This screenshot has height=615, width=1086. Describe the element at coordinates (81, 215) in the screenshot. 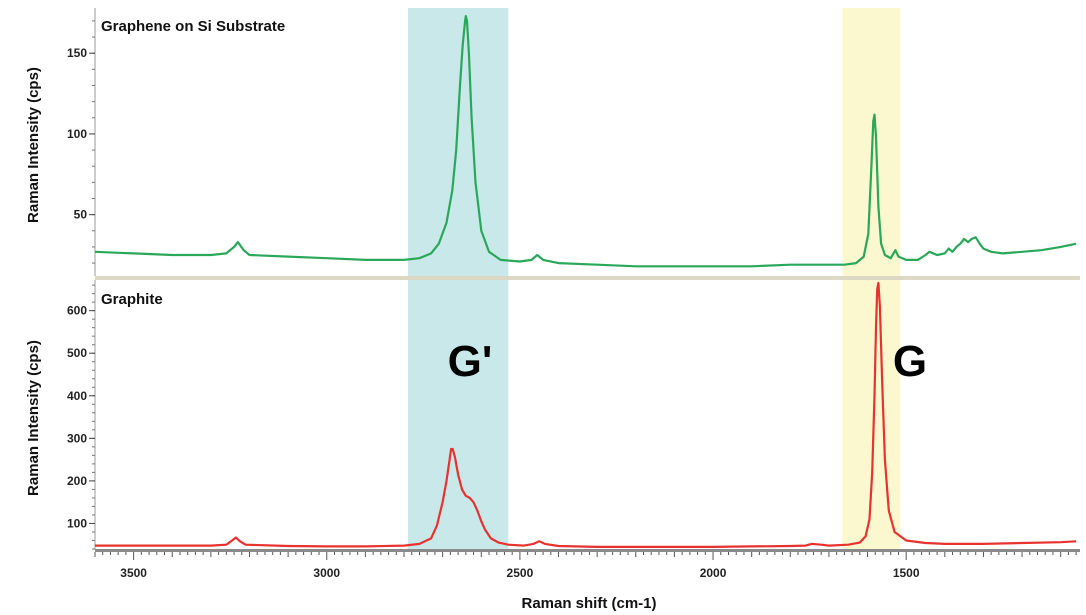

I see `y-tick-label: 50` at that location.